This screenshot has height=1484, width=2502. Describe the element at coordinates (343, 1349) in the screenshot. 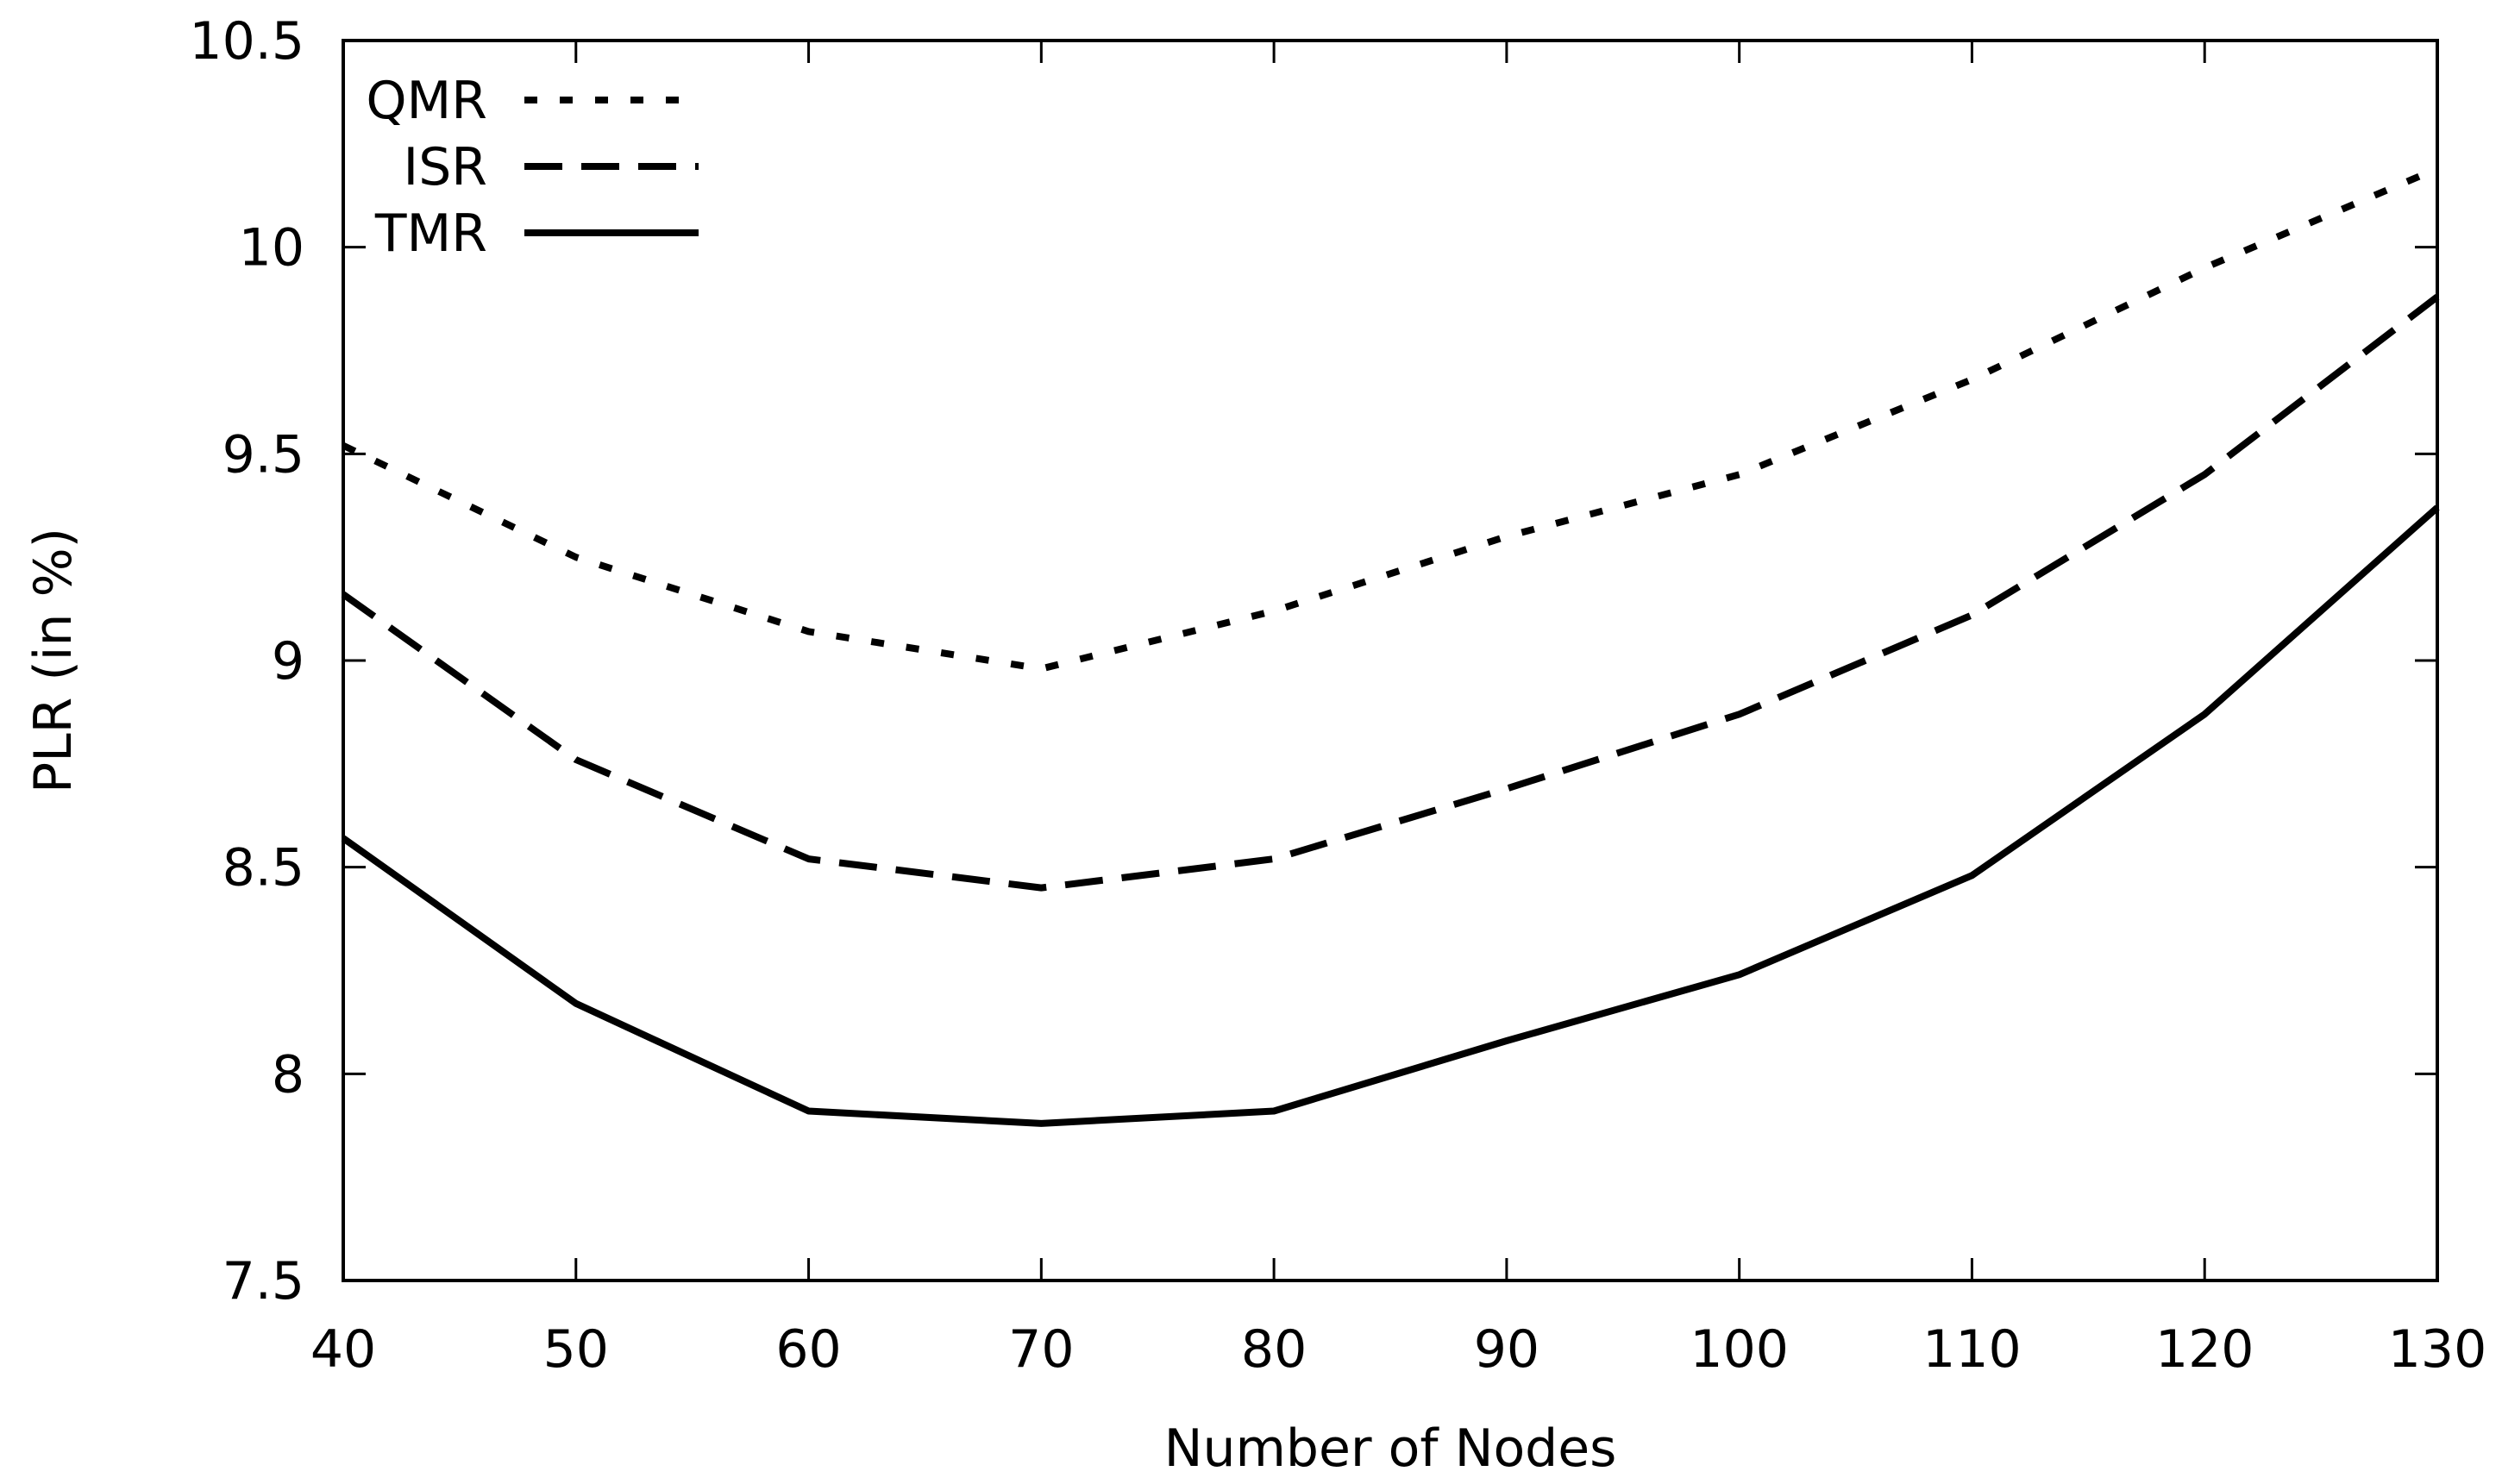

I see `x-tick-label: 40` at that location.